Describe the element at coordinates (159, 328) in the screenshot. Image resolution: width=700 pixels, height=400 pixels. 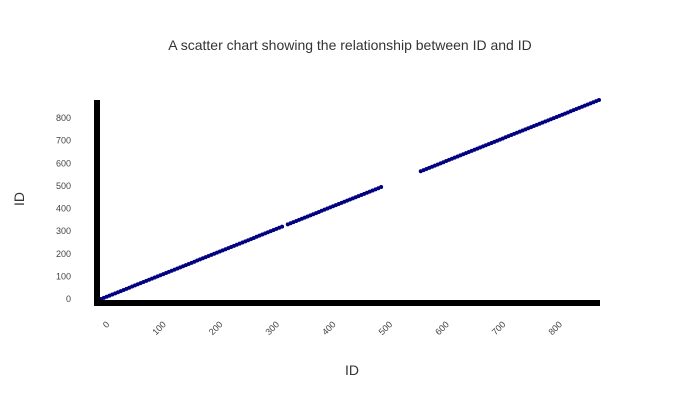
I see `x-tick-label: 100` at that location.